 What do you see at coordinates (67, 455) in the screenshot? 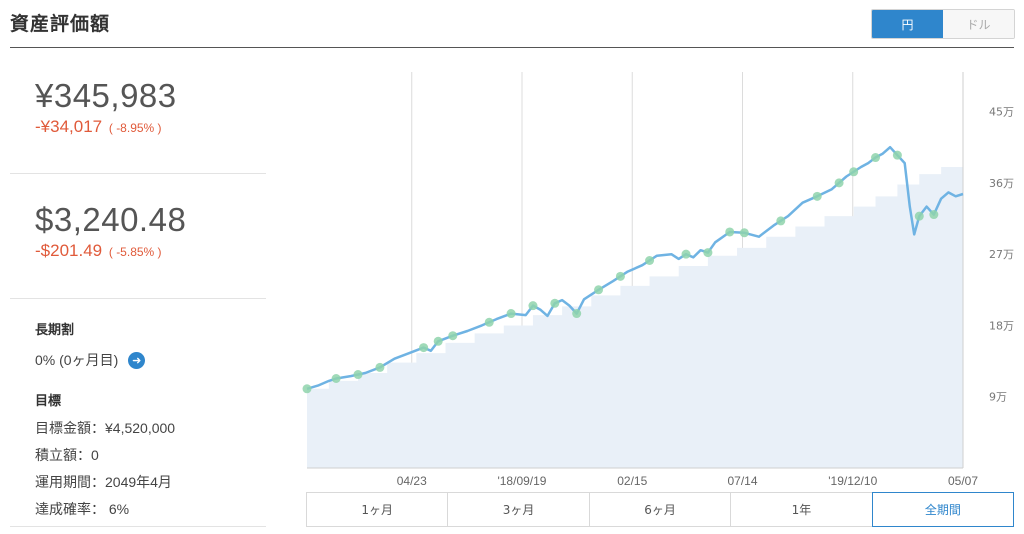
I see `goal-contribution: 積立額：0` at bounding box center [67, 455].